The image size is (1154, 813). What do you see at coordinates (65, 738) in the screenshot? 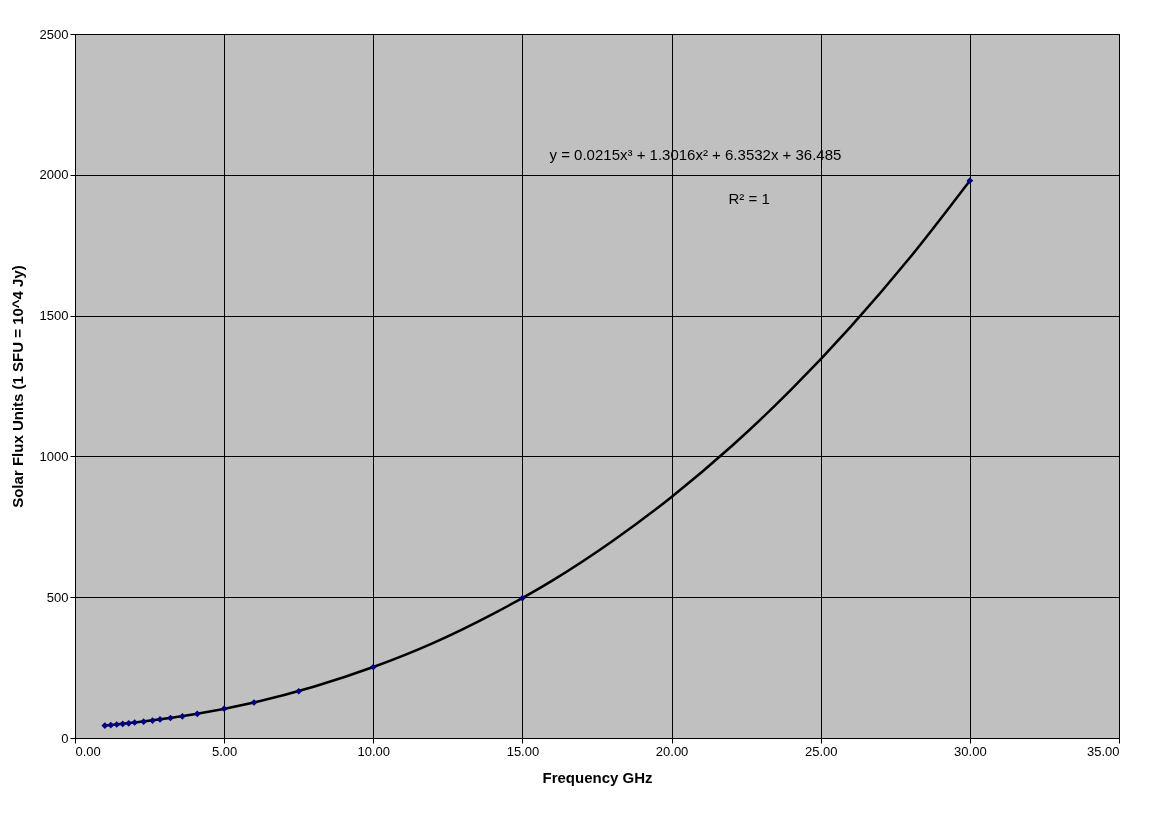
I see `y-tick-label: 0` at bounding box center [65, 738].